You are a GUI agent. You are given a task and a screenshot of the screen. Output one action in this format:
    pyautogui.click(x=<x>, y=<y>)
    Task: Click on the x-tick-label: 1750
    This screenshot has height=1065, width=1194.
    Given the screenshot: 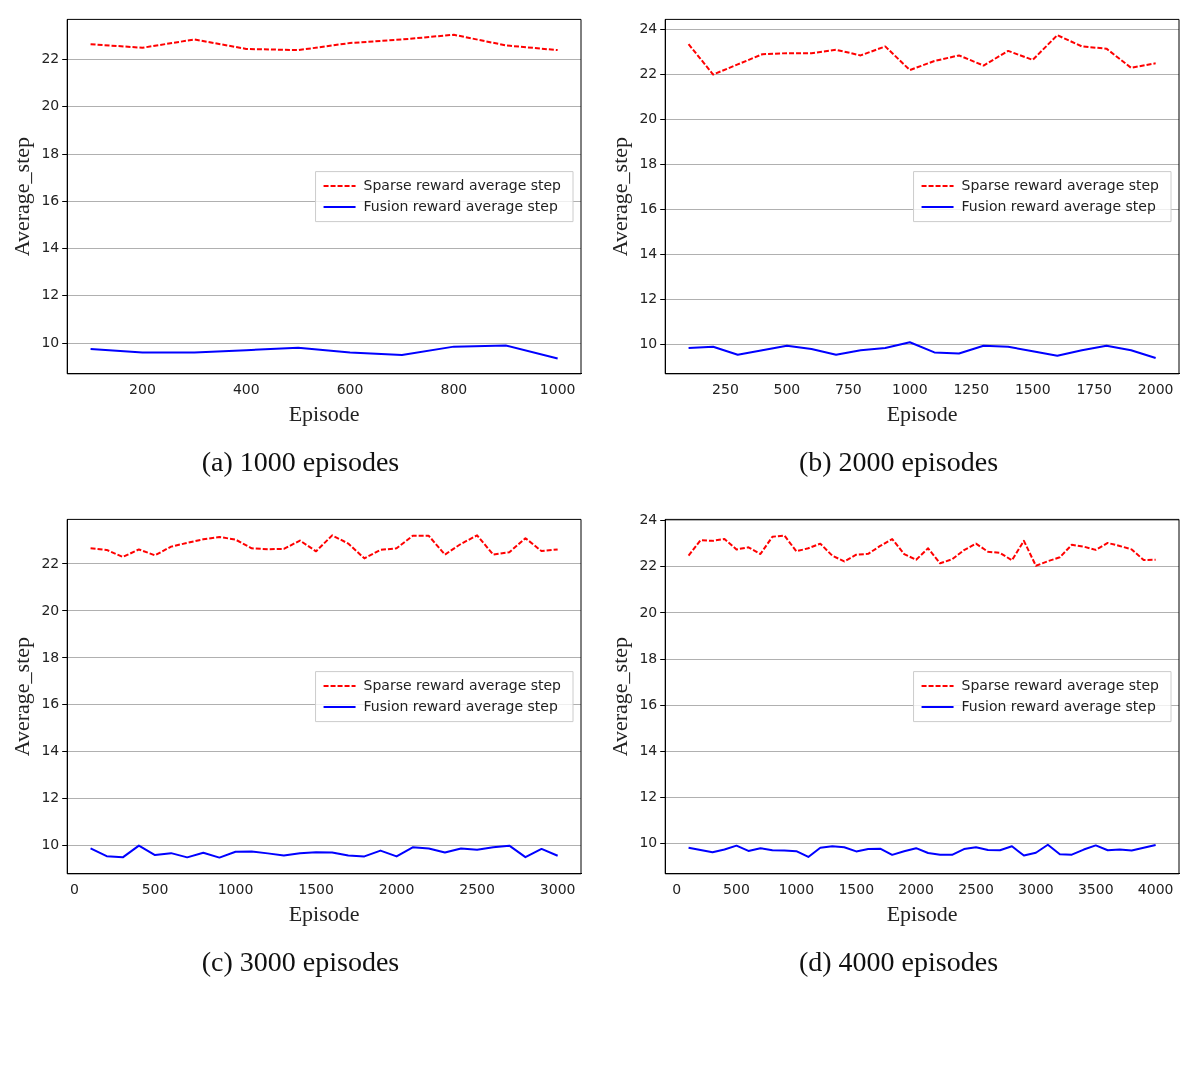 What is the action you would take?
    pyautogui.click(x=1094, y=388)
    